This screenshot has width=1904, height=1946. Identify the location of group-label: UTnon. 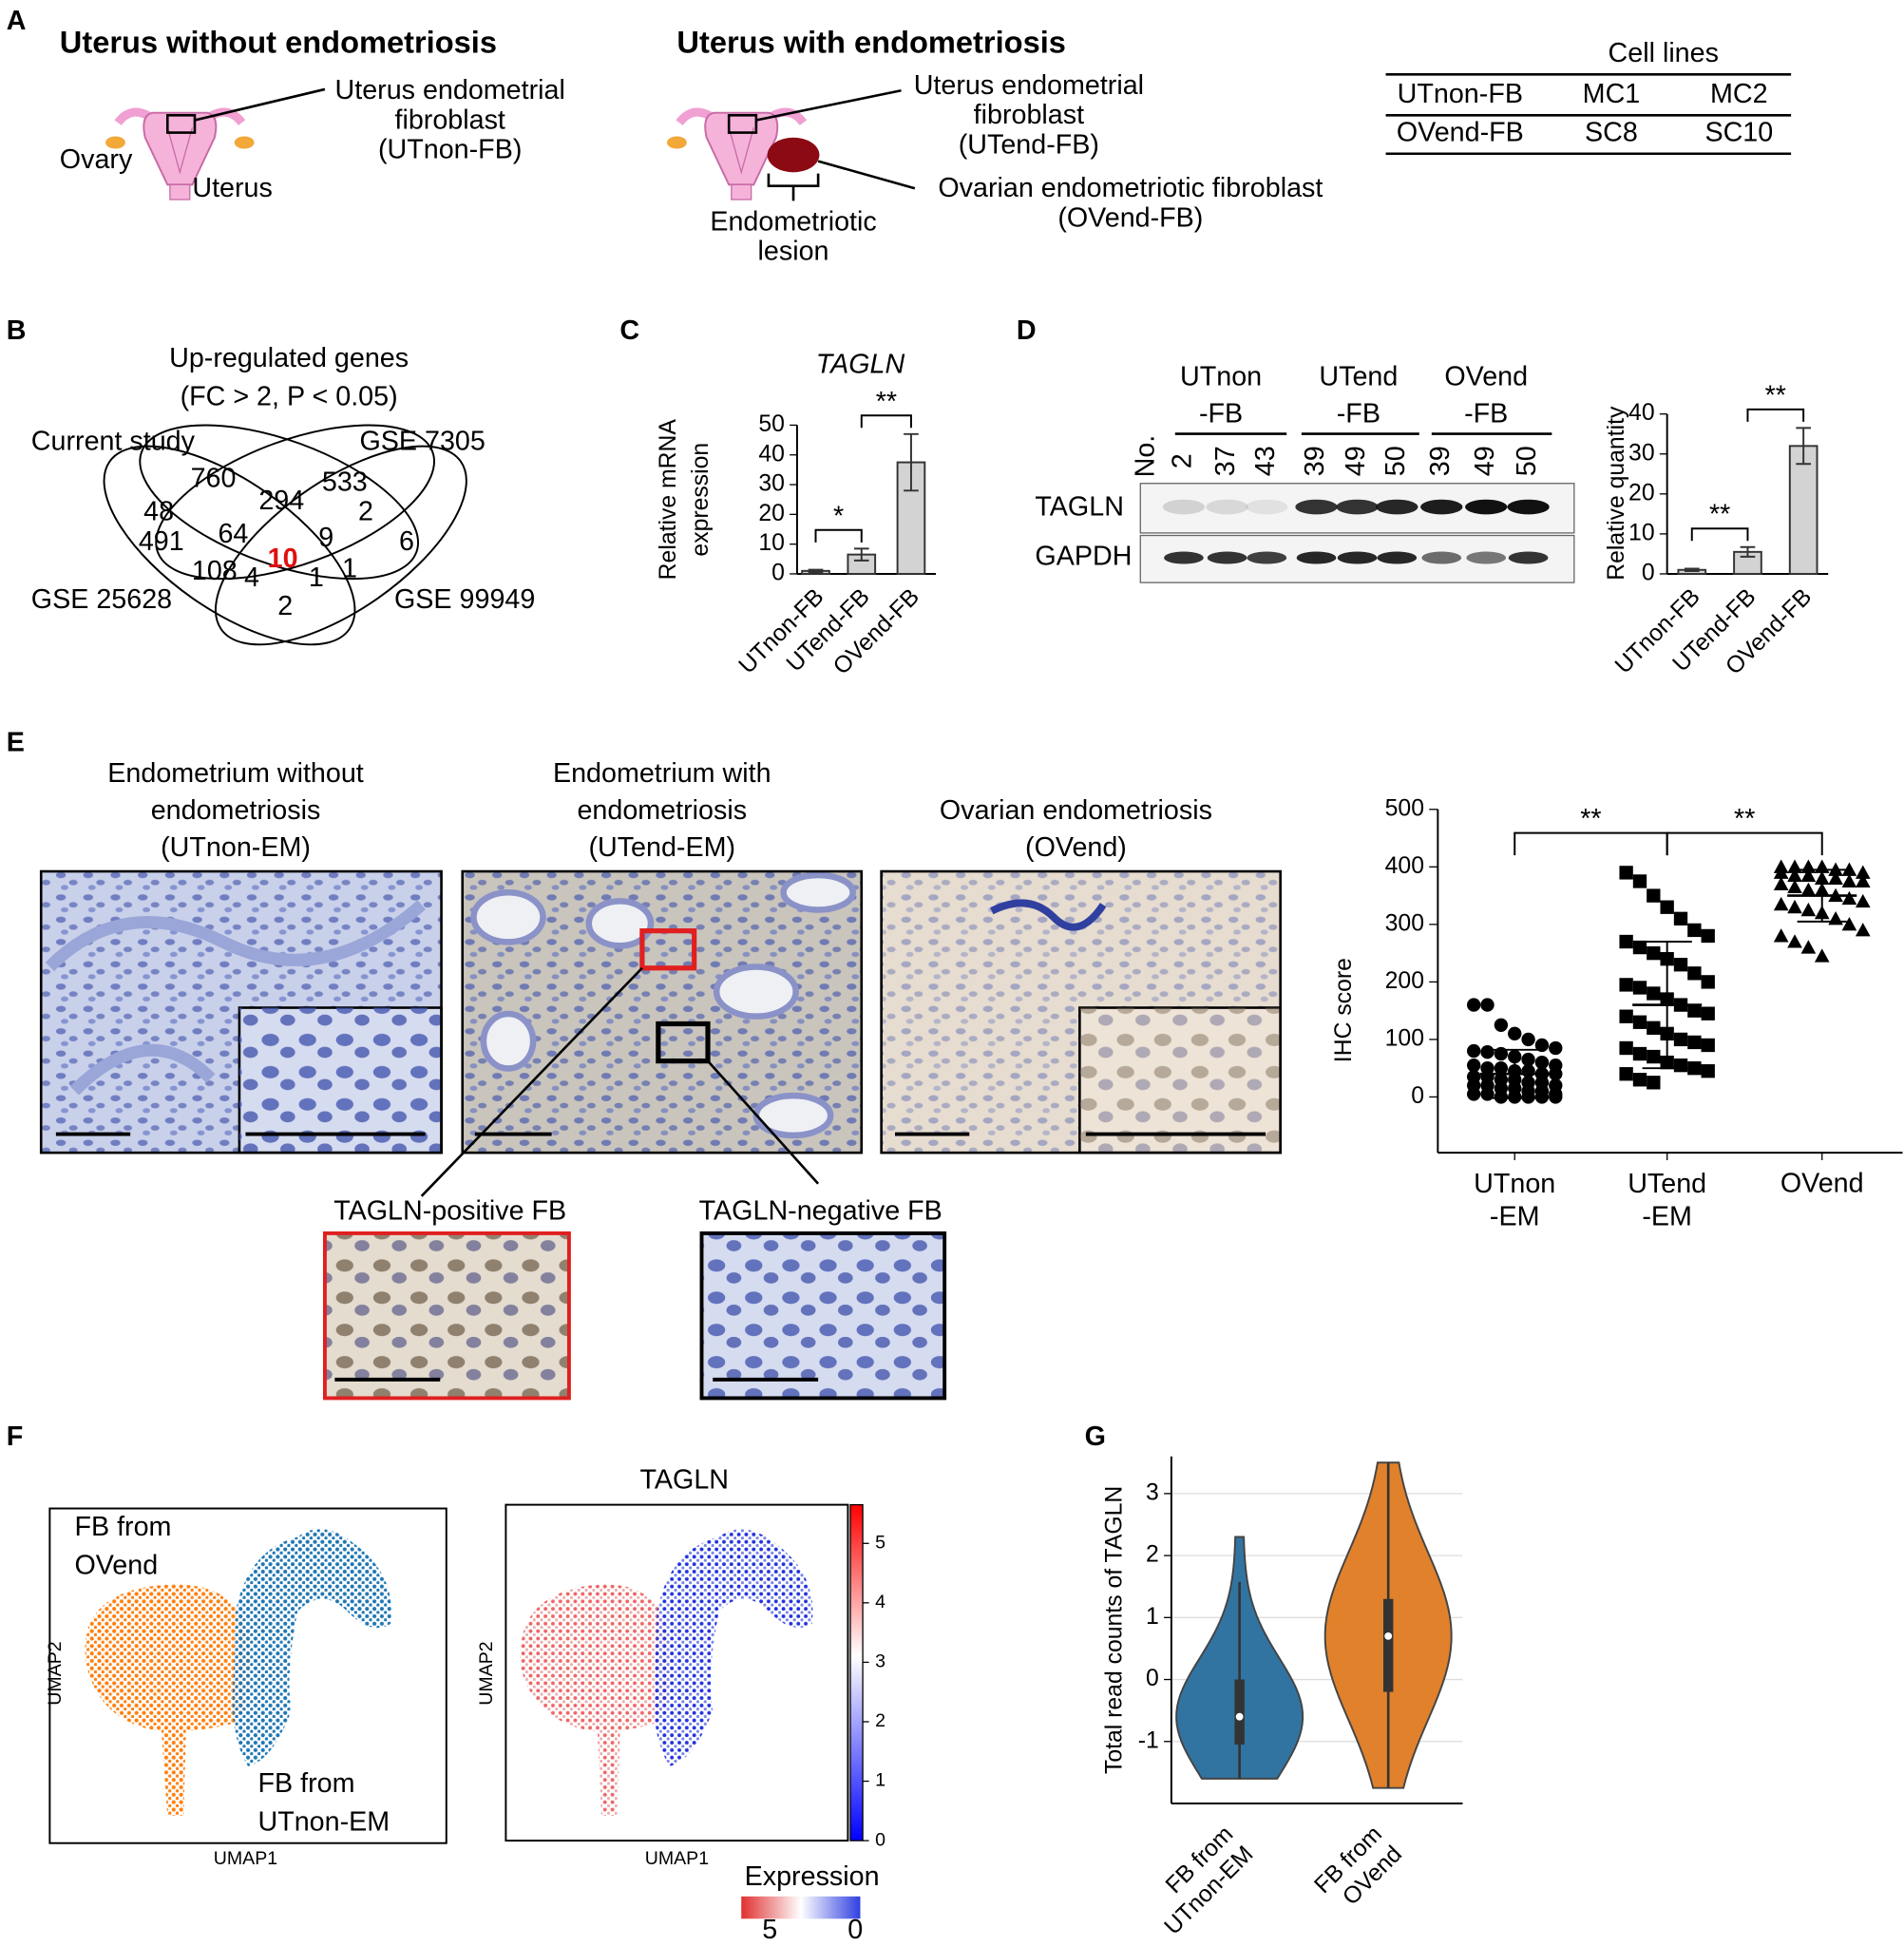
(1221, 376).